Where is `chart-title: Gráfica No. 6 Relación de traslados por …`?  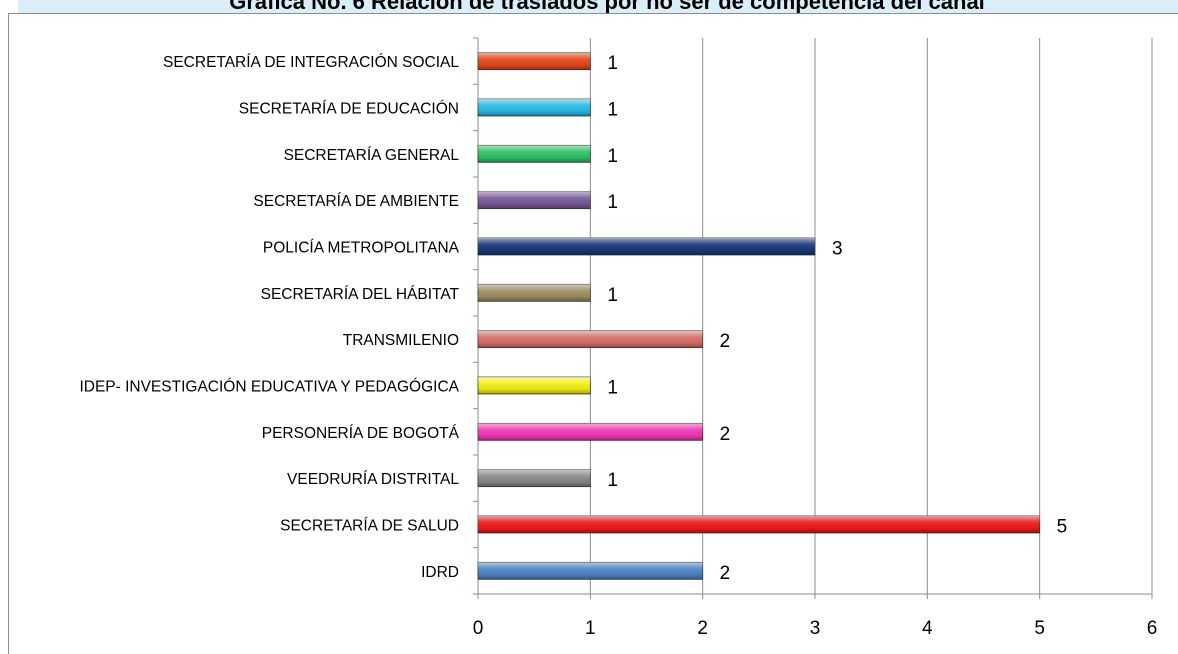 chart-title: Gráfica No. 6 Relación de traslados por … is located at coordinates (607, 6).